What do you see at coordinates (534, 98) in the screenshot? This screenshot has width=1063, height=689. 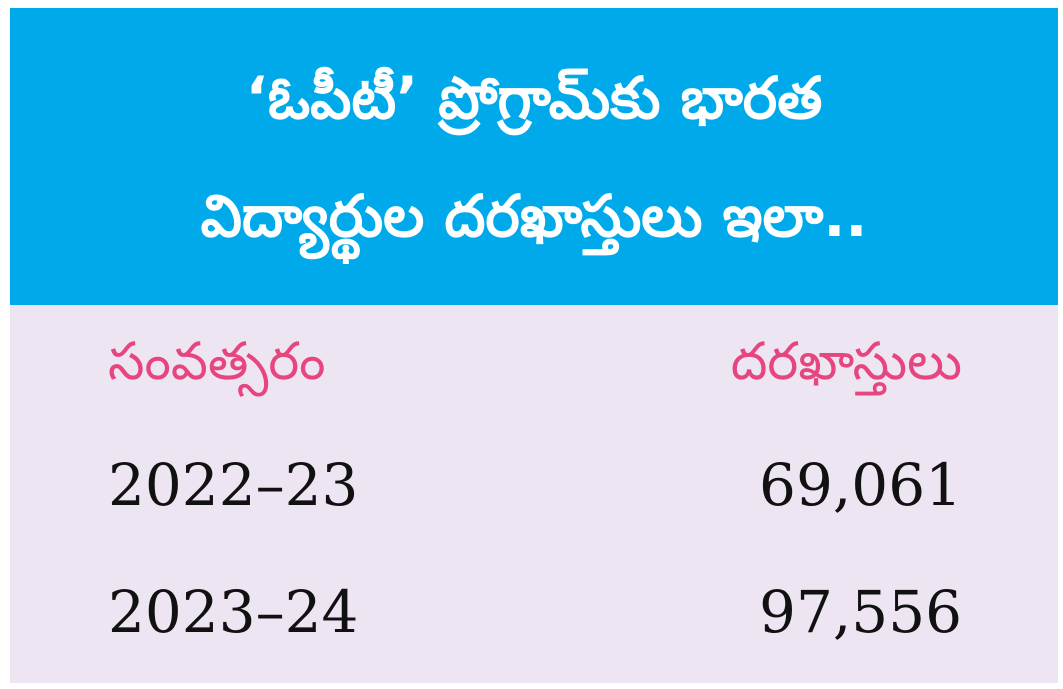 I see `title-line: ‘ఓపీటీ’ ప్రోగ్రామ్‌కు భారత` at bounding box center [534, 98].